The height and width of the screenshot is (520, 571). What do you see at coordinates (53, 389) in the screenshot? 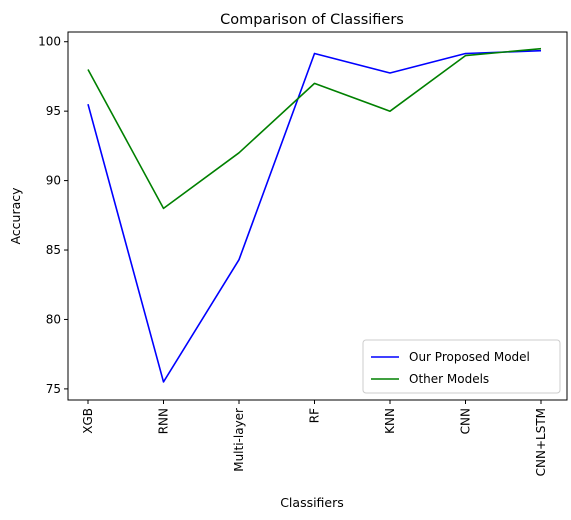
I see `y-tick-label: 75` at bounding box center [53, 389].